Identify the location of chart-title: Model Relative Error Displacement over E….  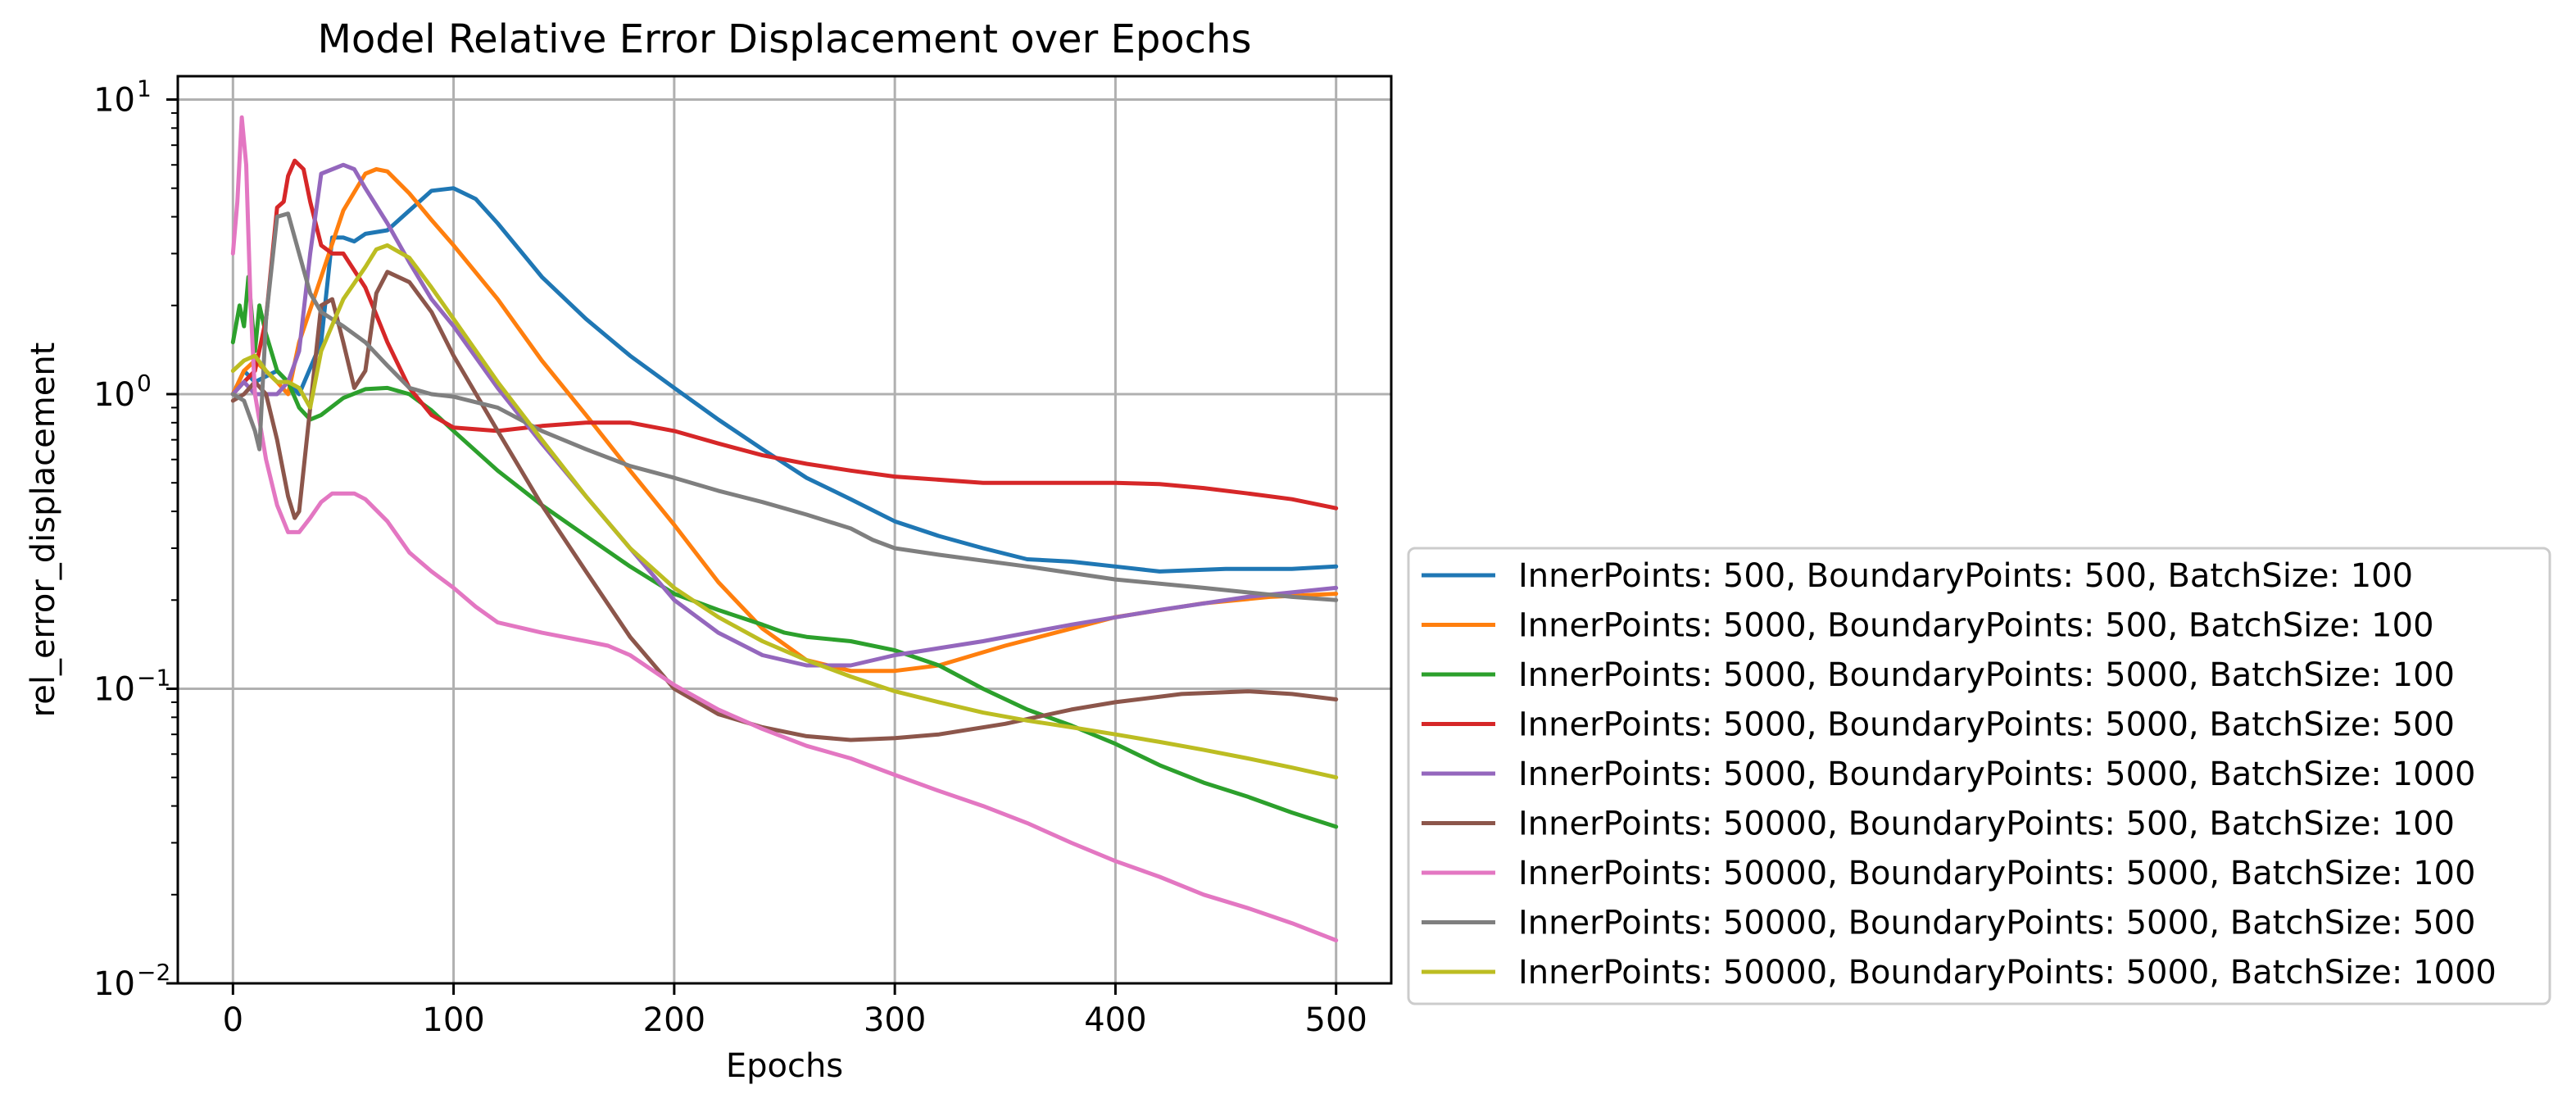
(785, 39).